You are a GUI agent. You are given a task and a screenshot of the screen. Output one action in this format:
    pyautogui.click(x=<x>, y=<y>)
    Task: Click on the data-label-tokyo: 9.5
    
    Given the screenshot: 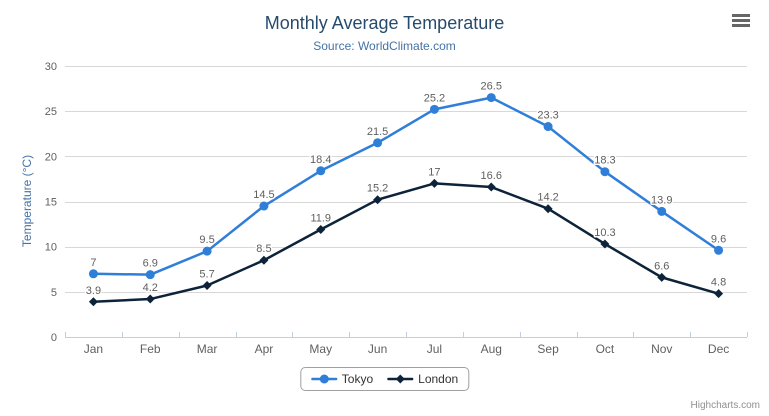 What is the action you would take?
    pyautogui.click(x=206, y=240)
    